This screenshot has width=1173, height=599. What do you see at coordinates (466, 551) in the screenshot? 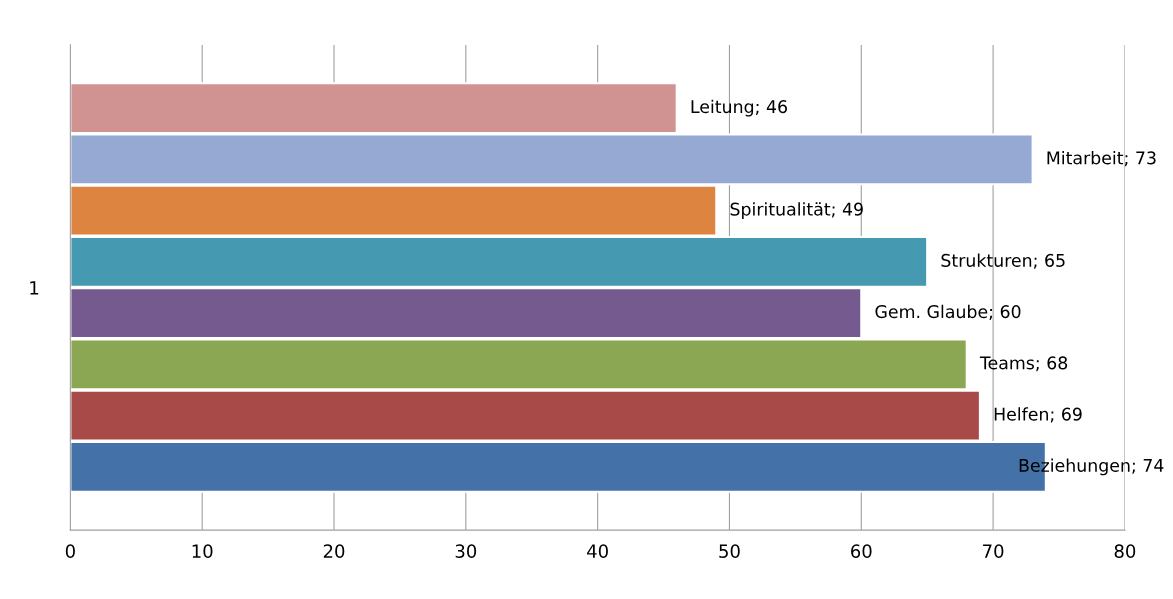
I see `x-tick-label: 30` at bounding box center [466, 551].